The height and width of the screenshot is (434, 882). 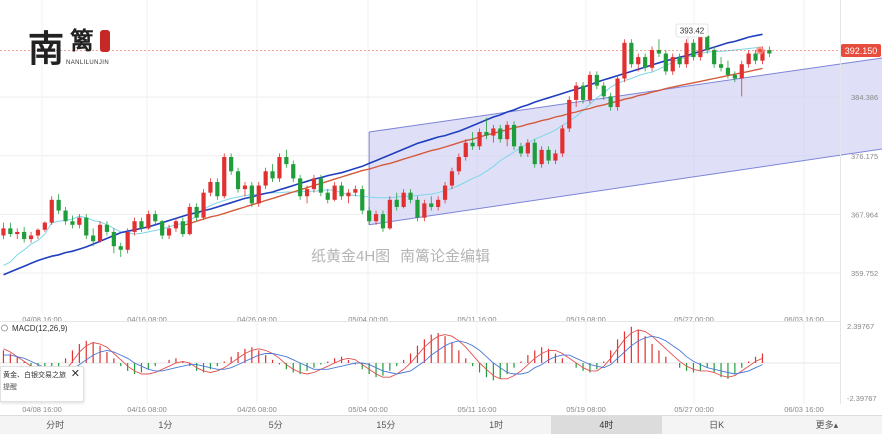 I want to click on live-price-dot-core, so click(x=760, y=50).